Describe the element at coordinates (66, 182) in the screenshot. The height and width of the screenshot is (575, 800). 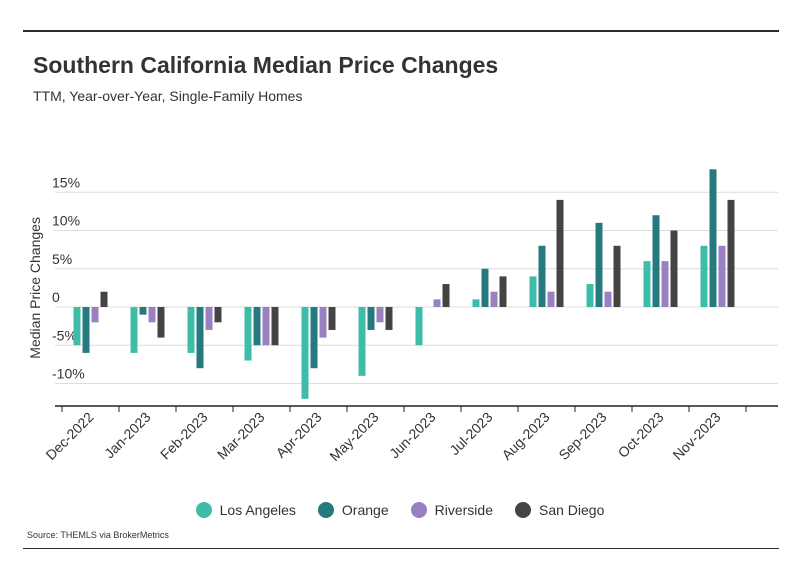
I see `y-tick-label: 15%` at that location.